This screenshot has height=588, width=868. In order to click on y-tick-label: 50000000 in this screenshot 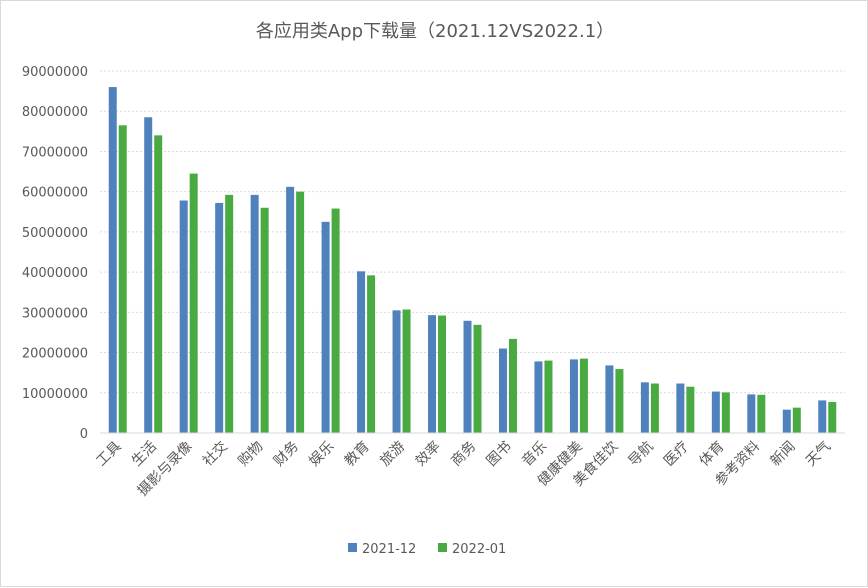, I will do `click(55, 233)`.